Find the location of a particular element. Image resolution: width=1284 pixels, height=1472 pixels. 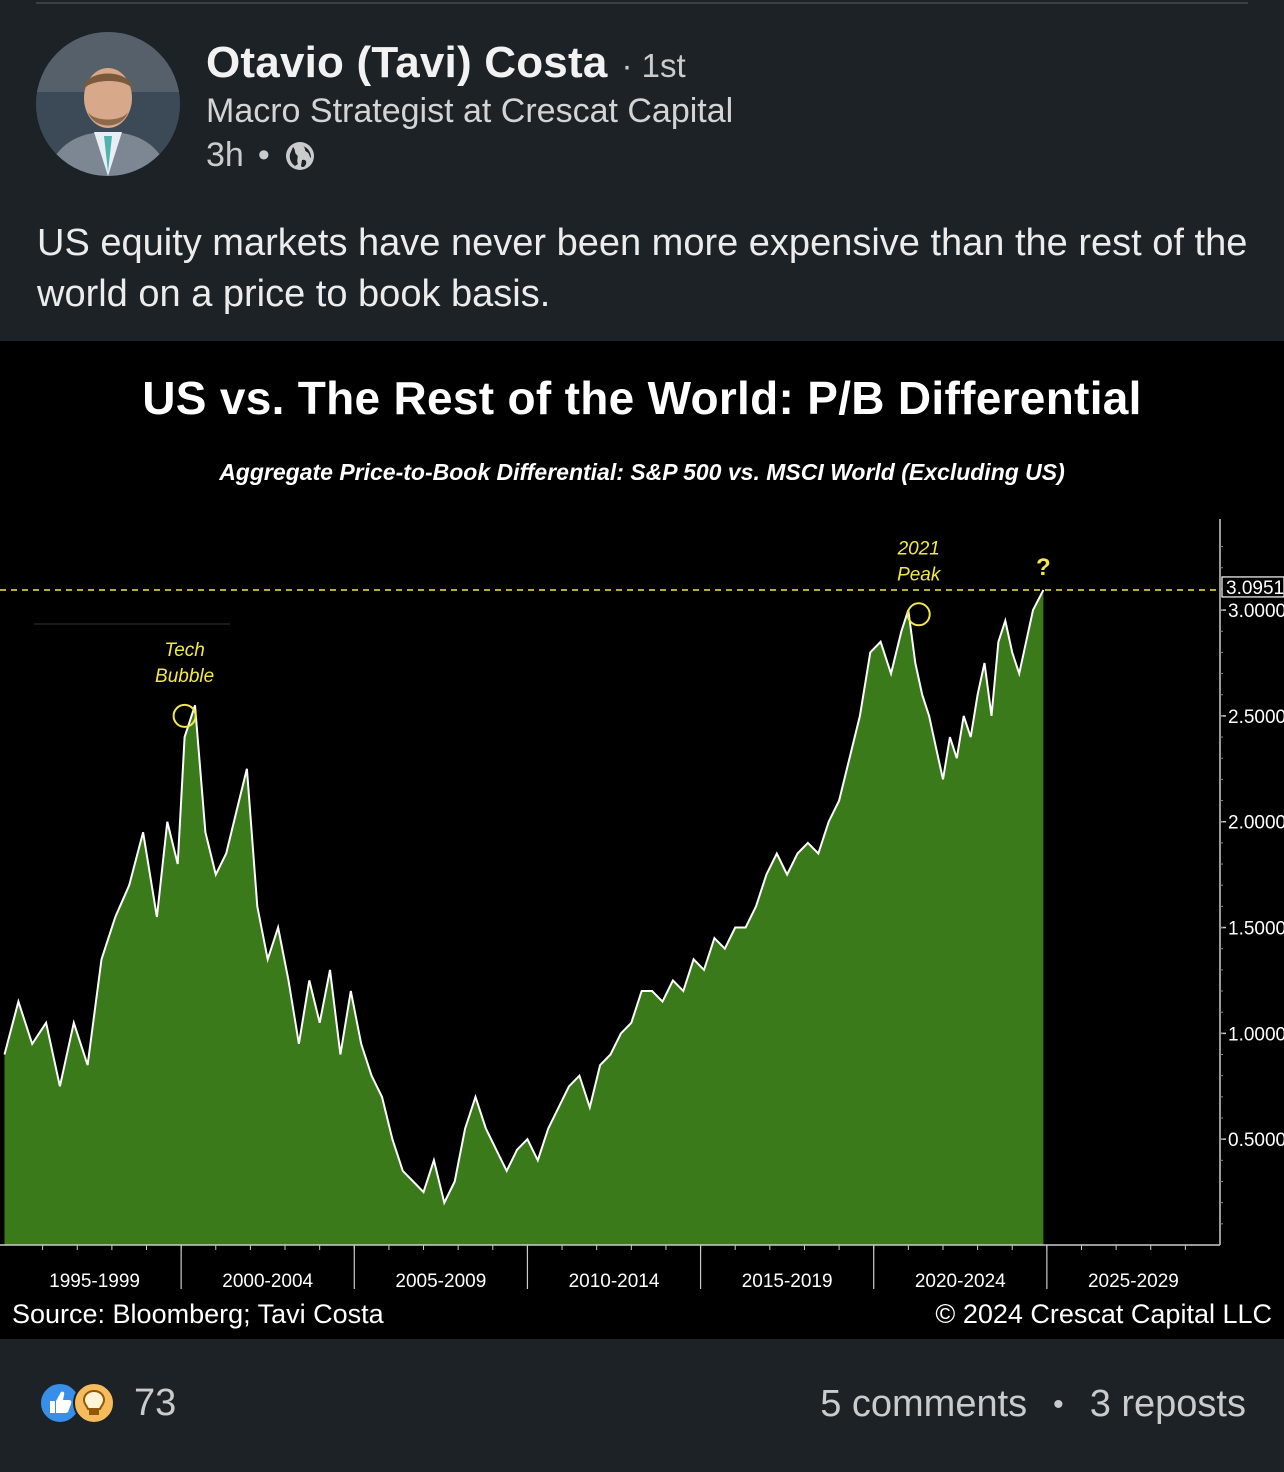

insightful-icon is located at coordinates (94, 1403).